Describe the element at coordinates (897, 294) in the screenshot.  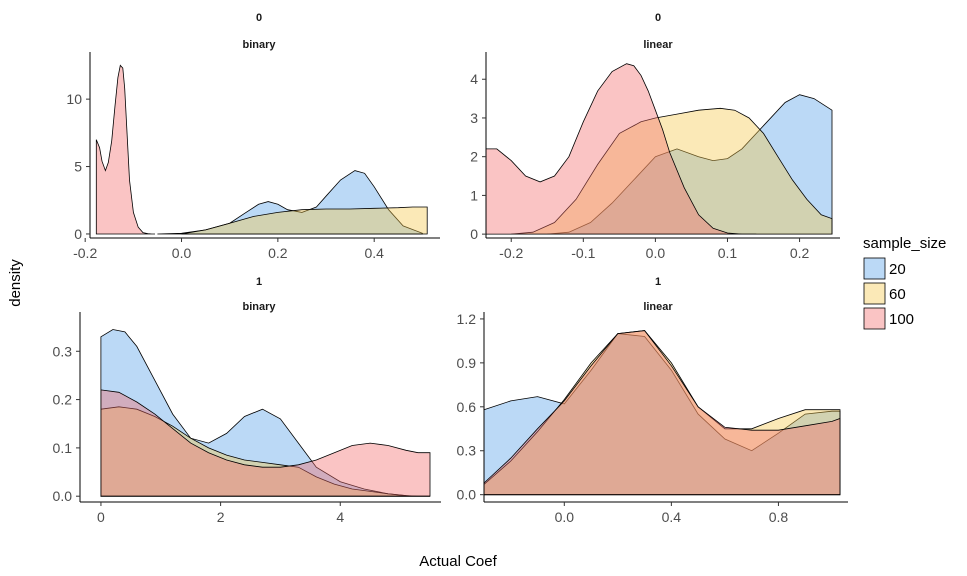
I see `legend-label-60: 60` at that location.